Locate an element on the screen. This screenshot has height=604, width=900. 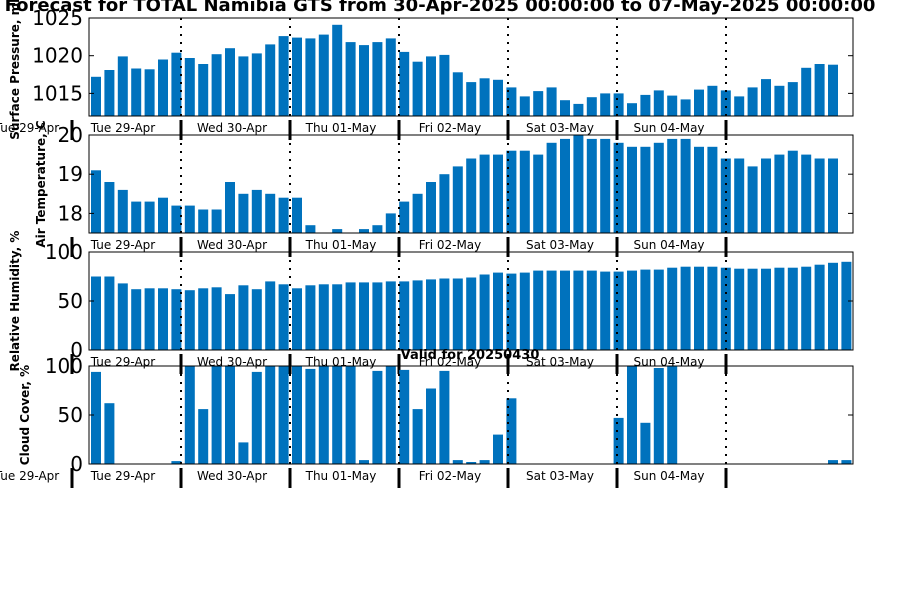
plot-frame is located at coordinates (471, 184).